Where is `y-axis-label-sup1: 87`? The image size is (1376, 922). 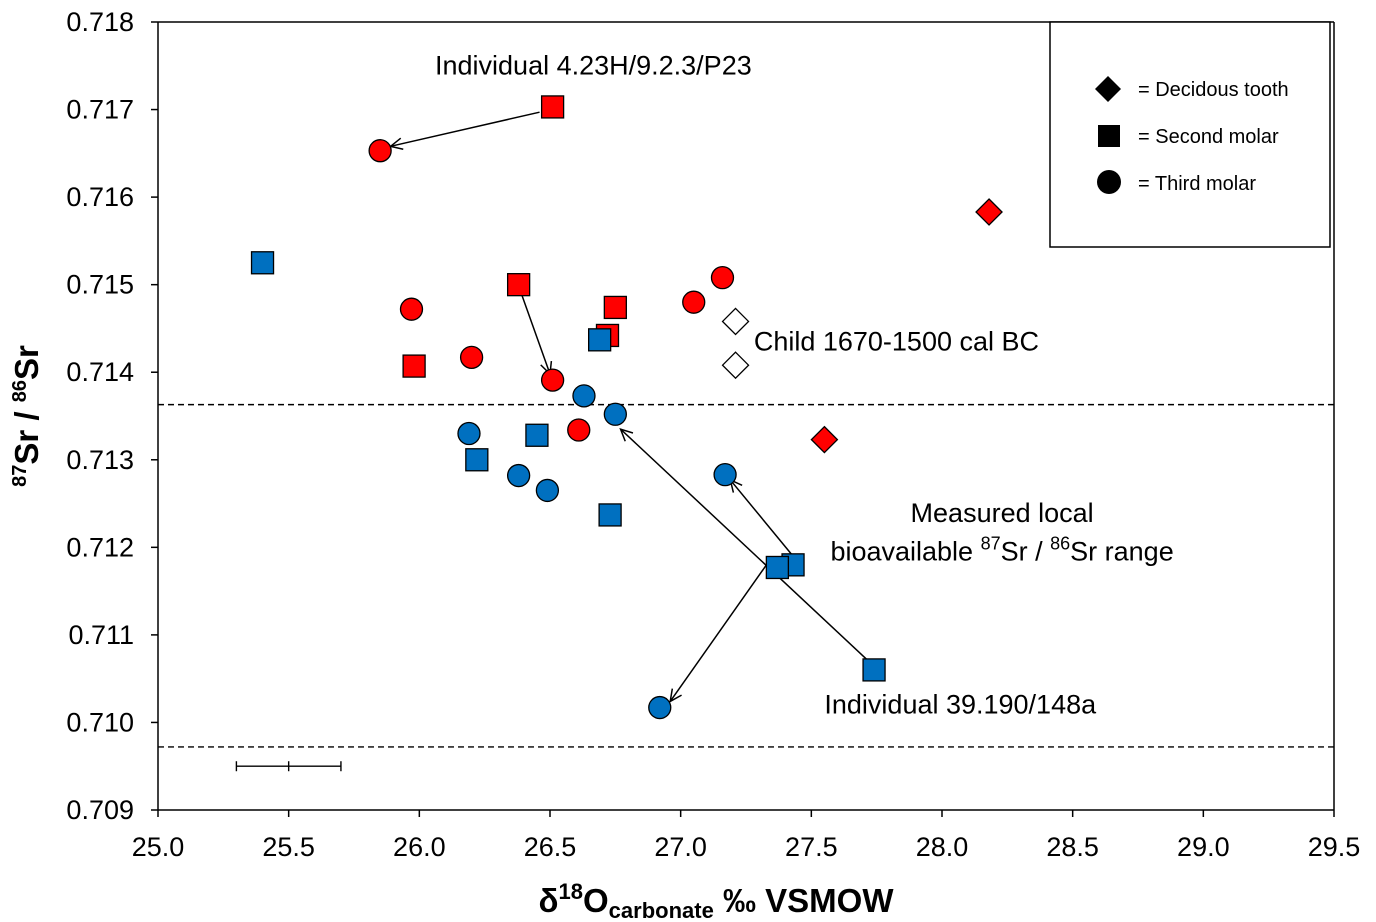
y-axis-label-sup1: 87 is located at coordinates (20, 476).